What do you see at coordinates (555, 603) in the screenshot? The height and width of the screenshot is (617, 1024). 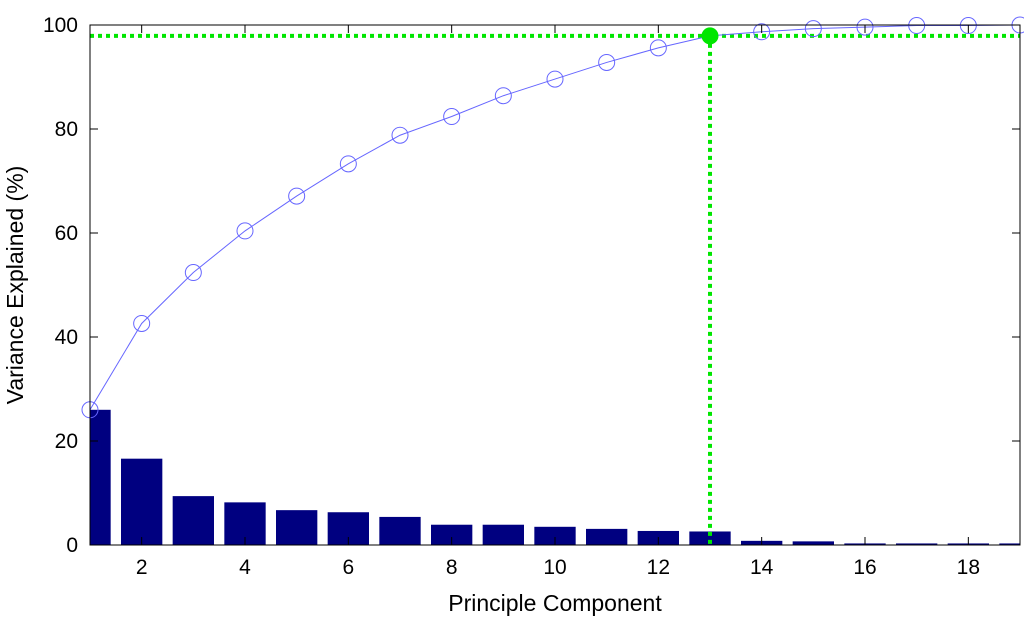 I see `x-axis-title: Principle Component` at bounding box center [555, 603].